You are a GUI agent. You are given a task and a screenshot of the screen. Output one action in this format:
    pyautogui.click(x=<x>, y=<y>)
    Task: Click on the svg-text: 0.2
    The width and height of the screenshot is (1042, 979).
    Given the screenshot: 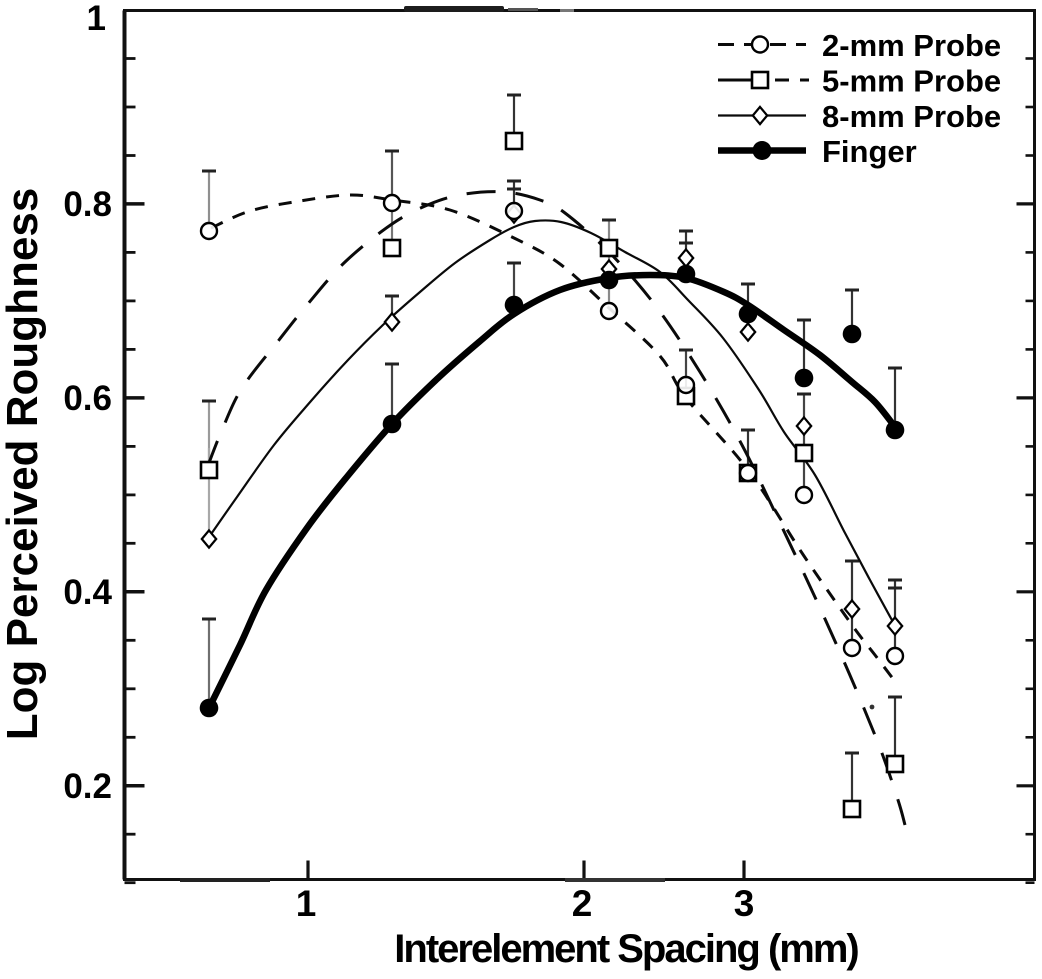 What is the action you would take?
    pyautogui.click(x=87, y=786)
    